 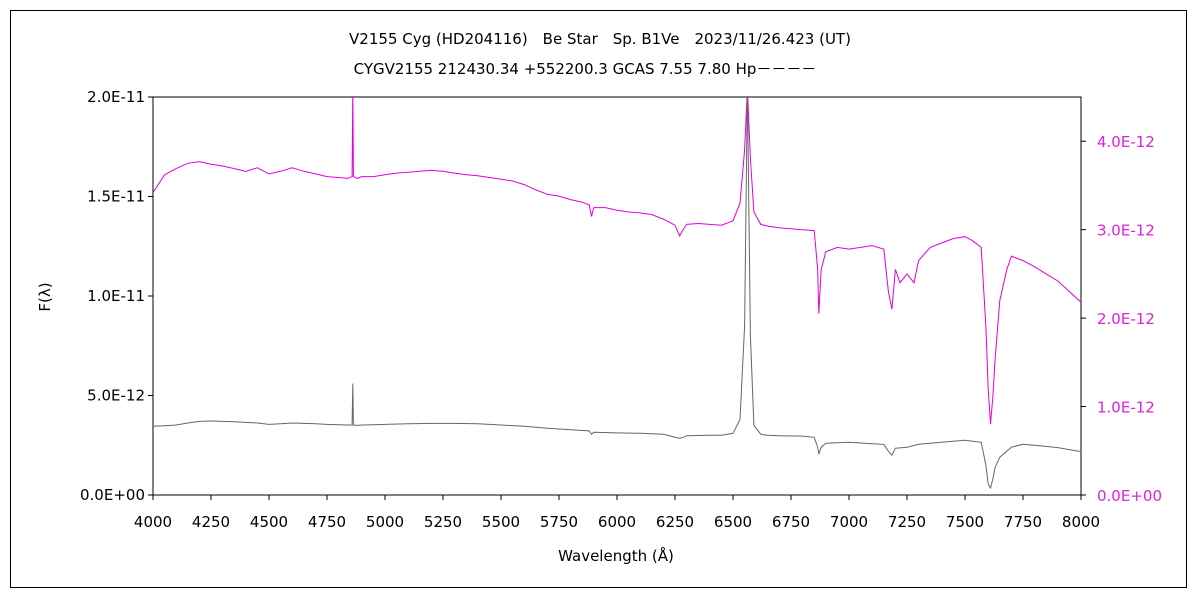 I want to click on x-tick-label: 4000, so click(x=153, y=522).